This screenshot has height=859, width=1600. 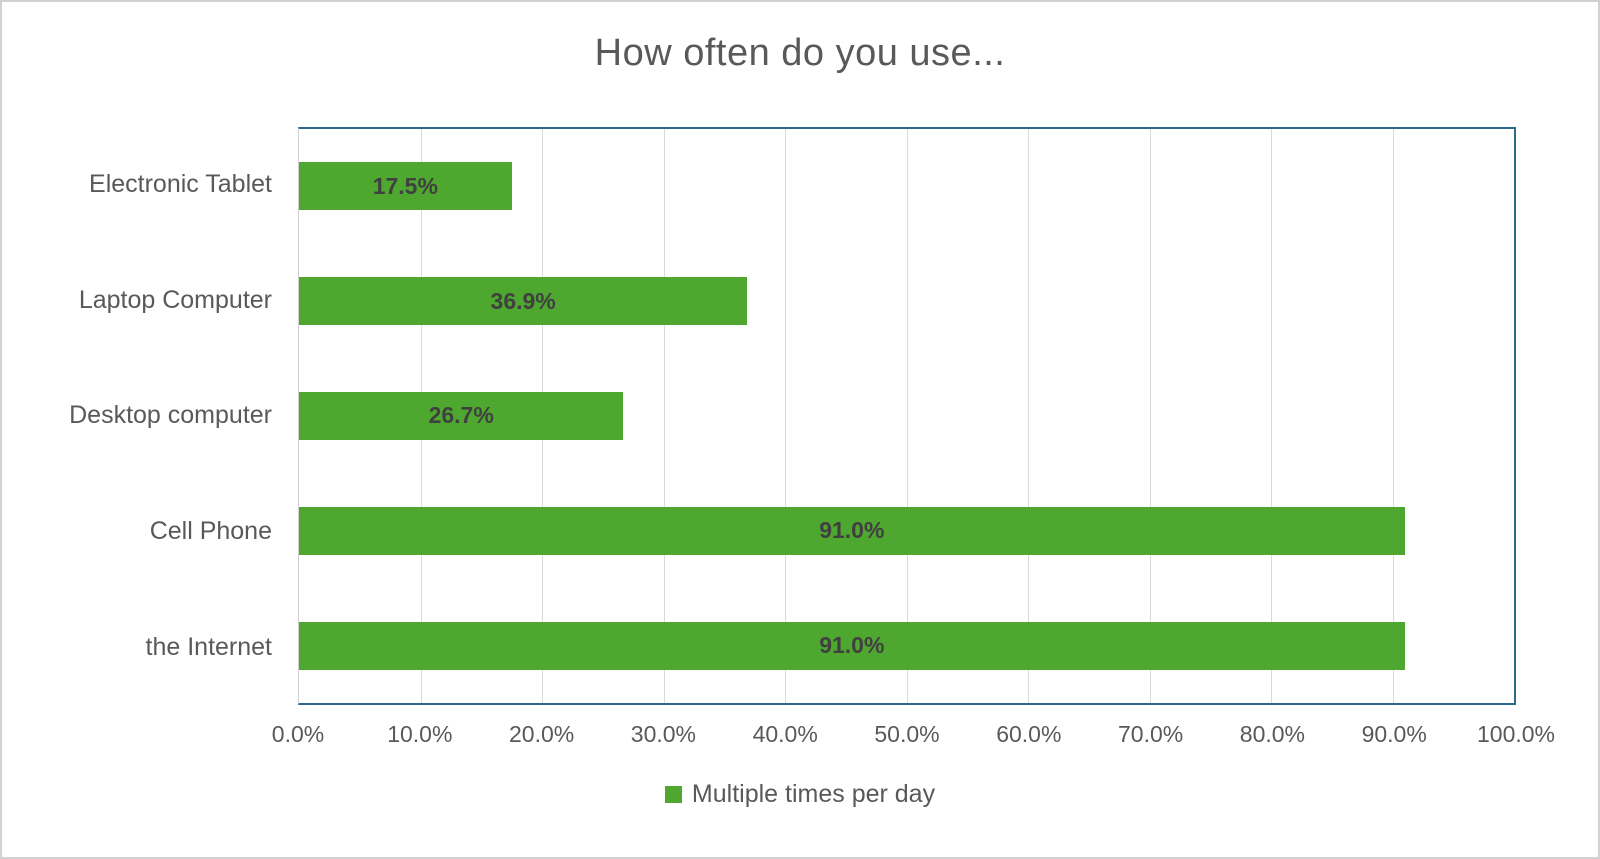 I want to click on x-tick-label: 10.0%, so click(x=420, y=734).